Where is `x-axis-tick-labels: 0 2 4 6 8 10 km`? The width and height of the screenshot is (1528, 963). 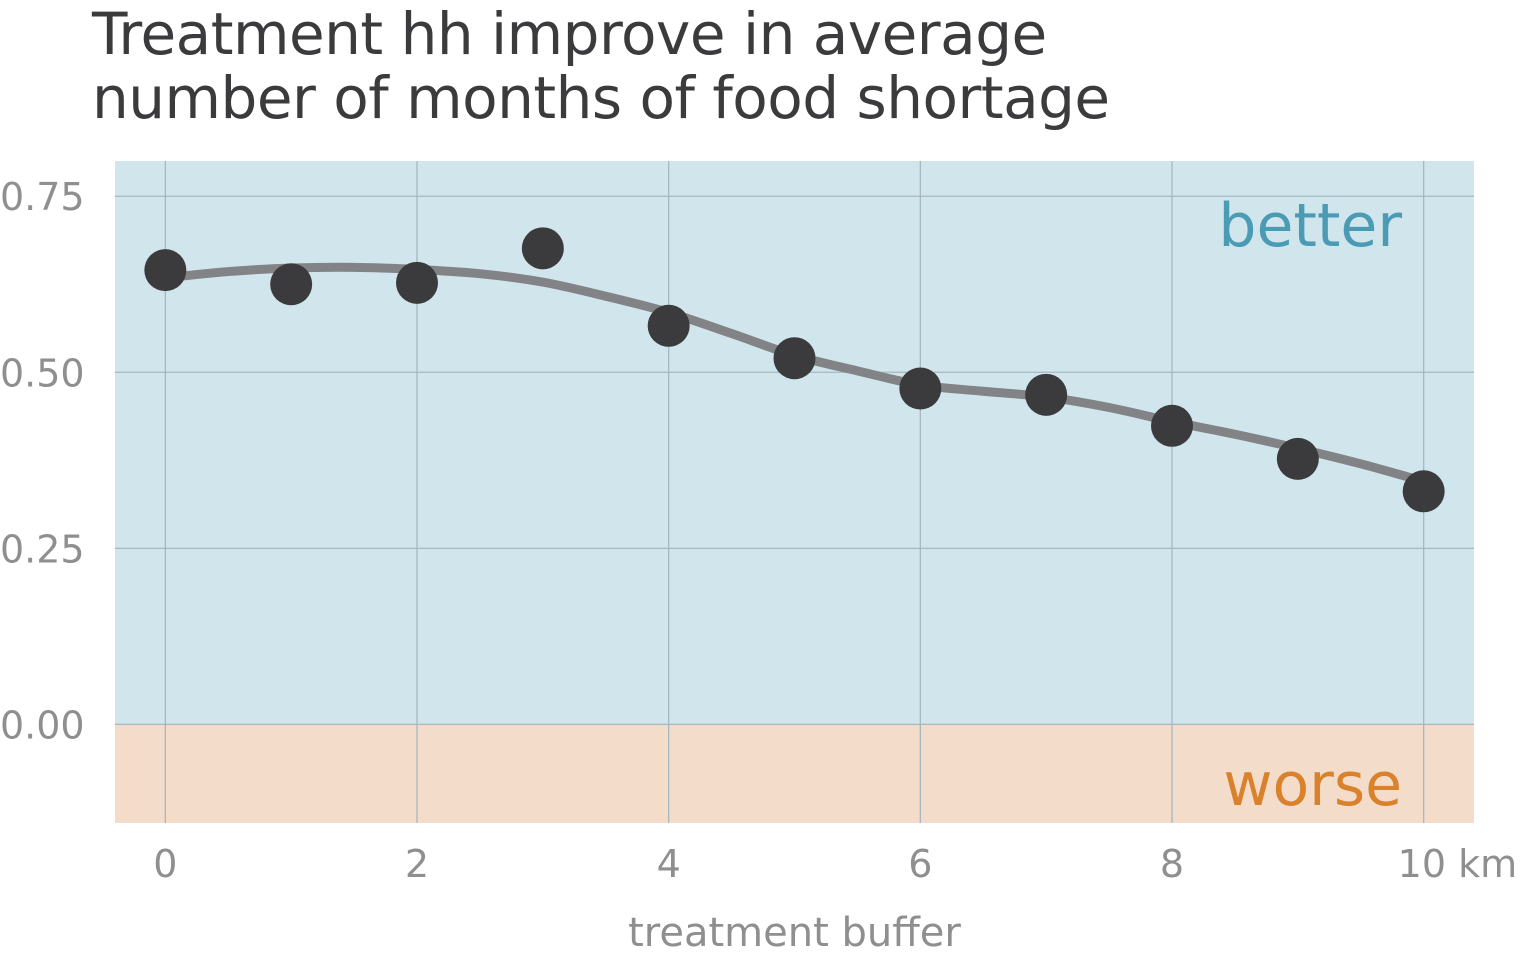
x-axis-tick-labels: 0 2 4 6 8 10 km is located at coordinates (835, 864).